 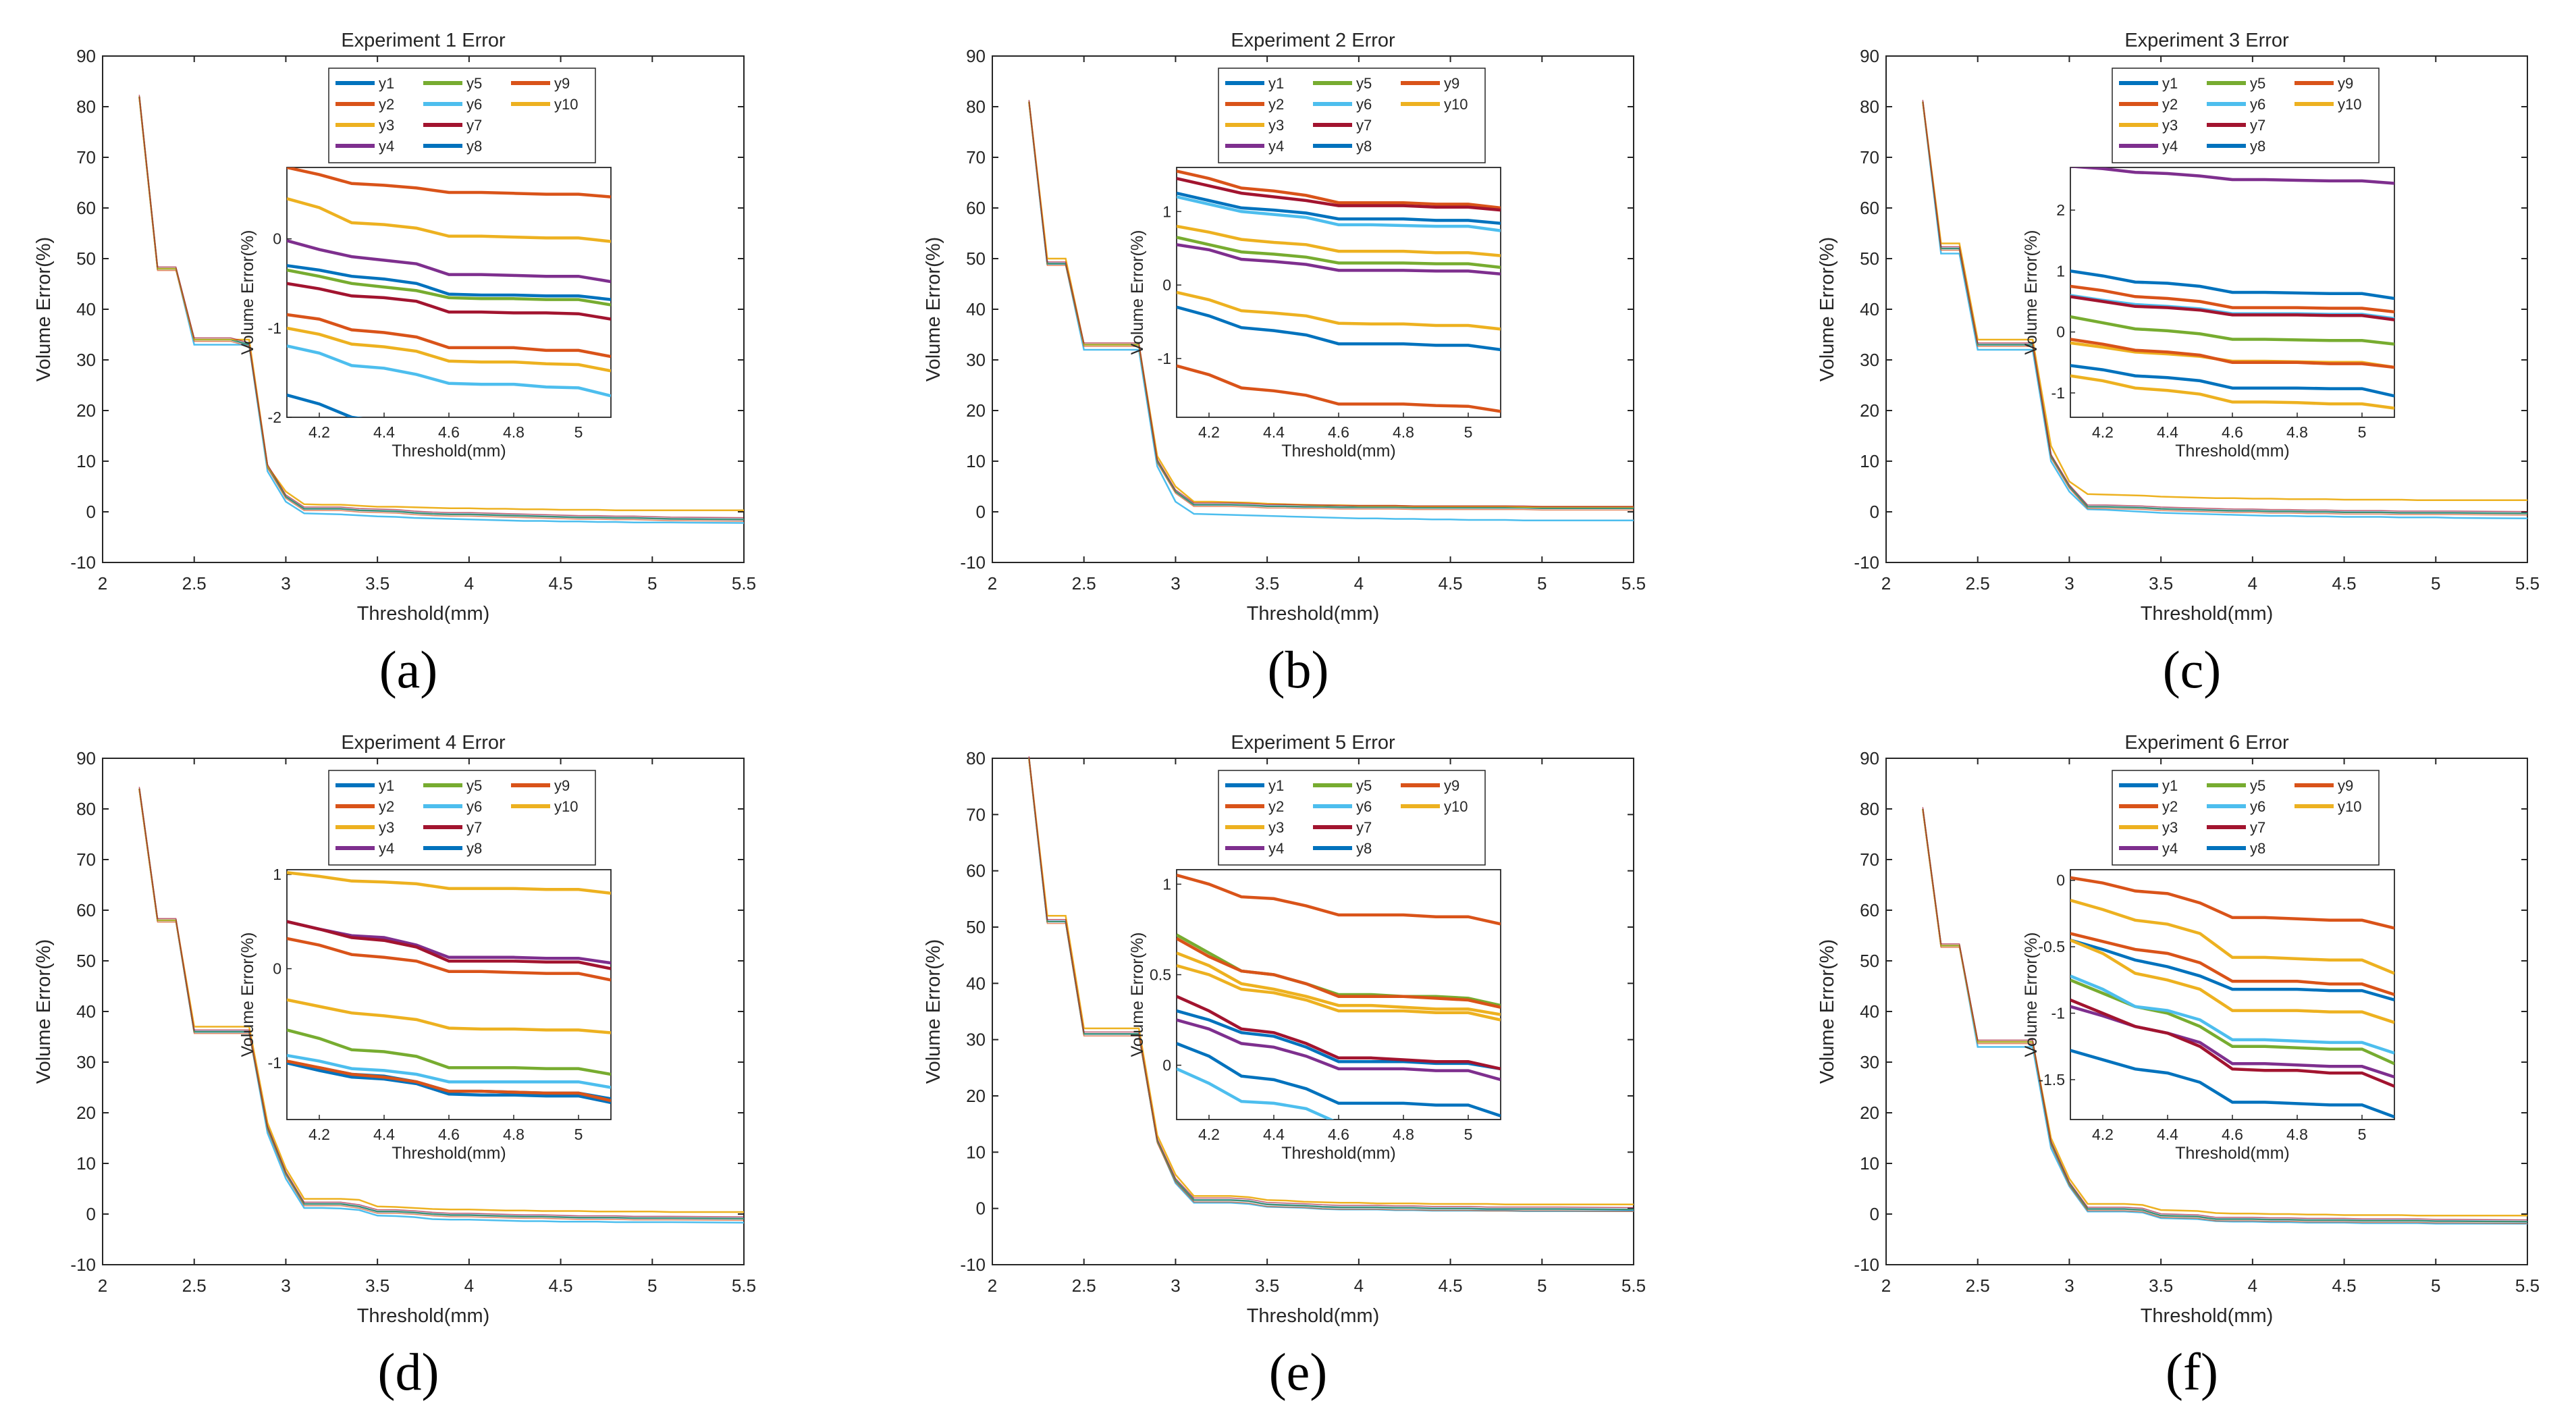 What do you see at coordinates (274, 1063) in the screenshot?
I see `inset-y-tick-label: -1` at bounding box center [274, 1063].